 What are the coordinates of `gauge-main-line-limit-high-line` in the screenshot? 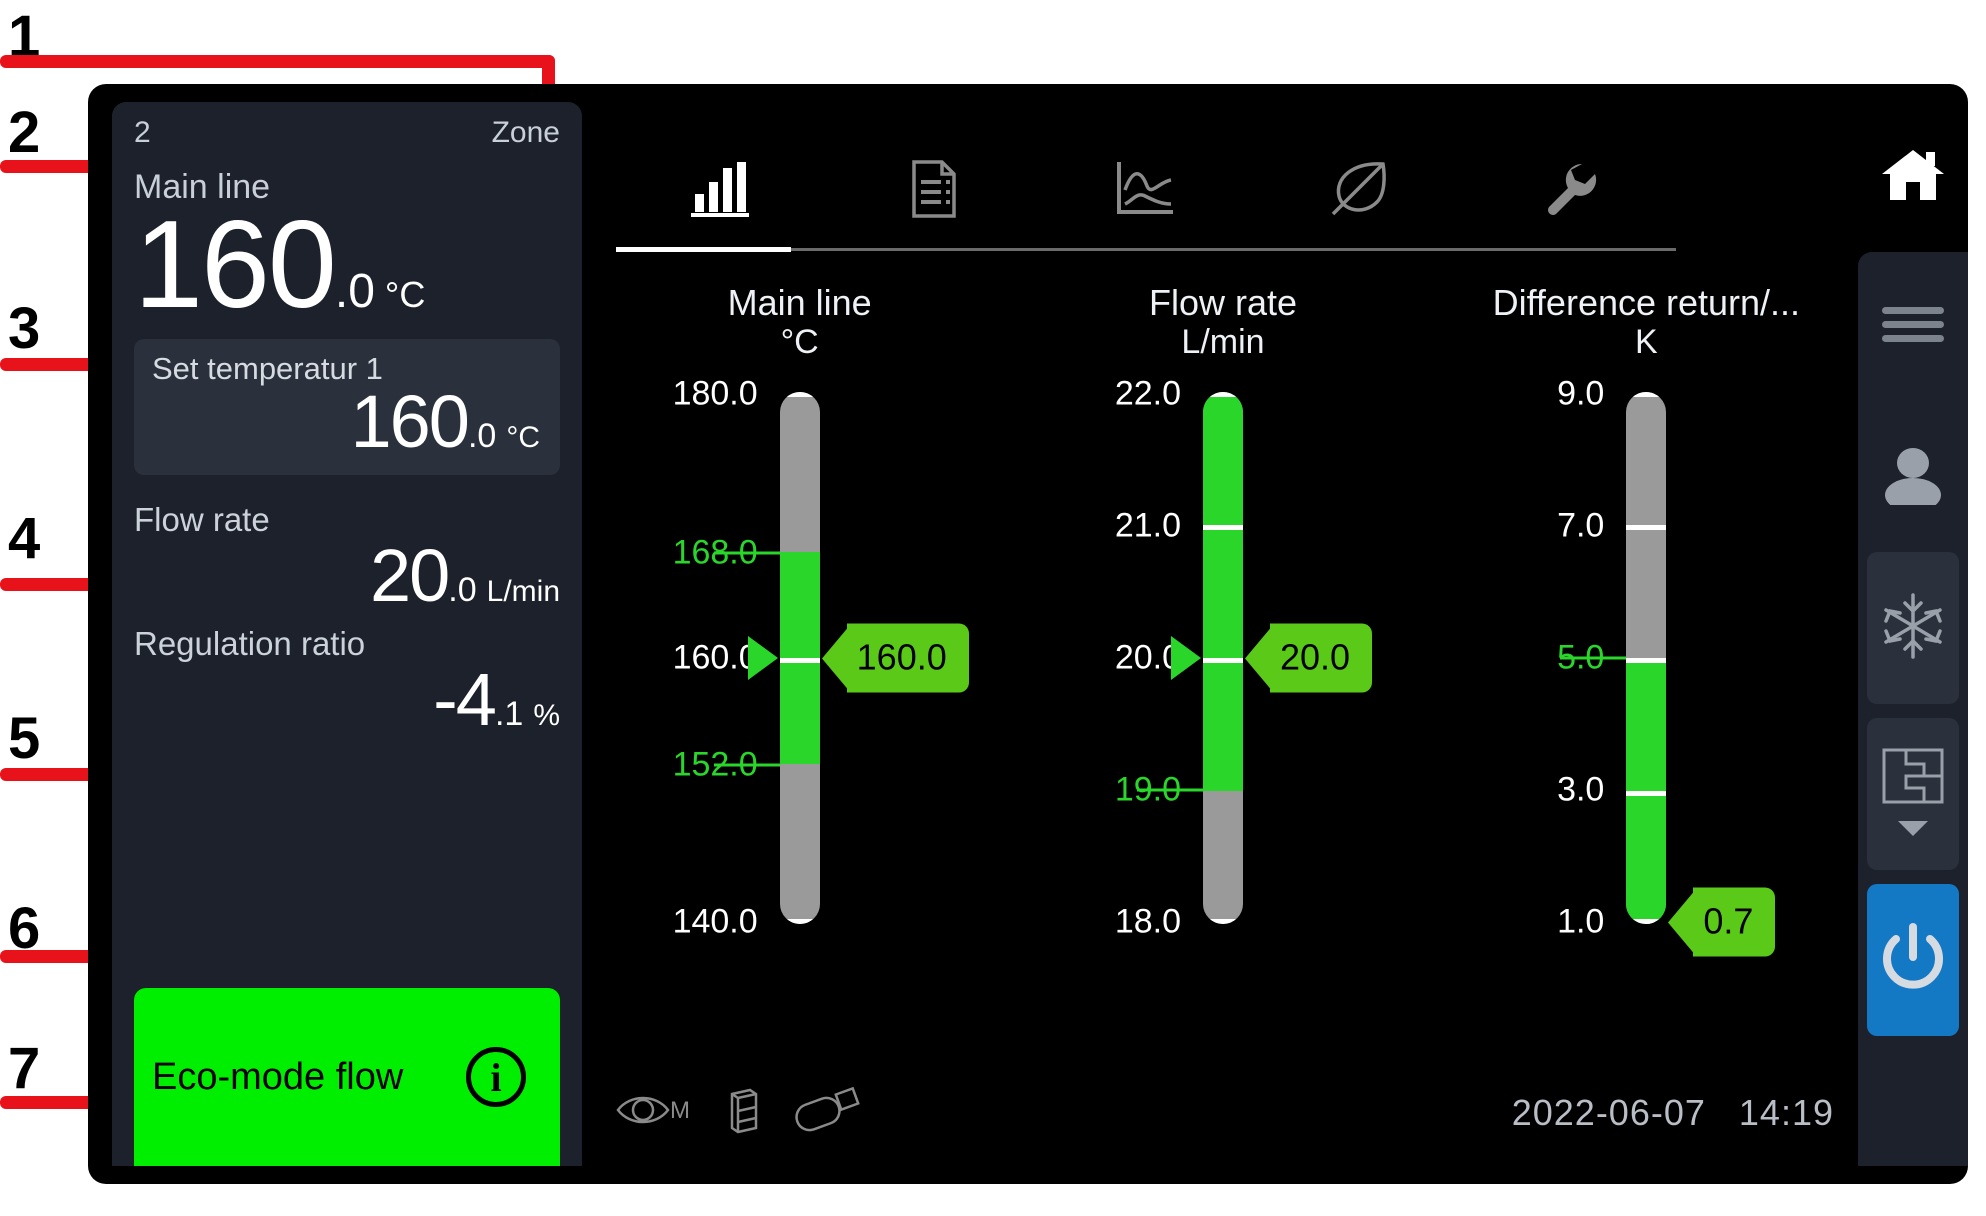 It's located at (746, 553).